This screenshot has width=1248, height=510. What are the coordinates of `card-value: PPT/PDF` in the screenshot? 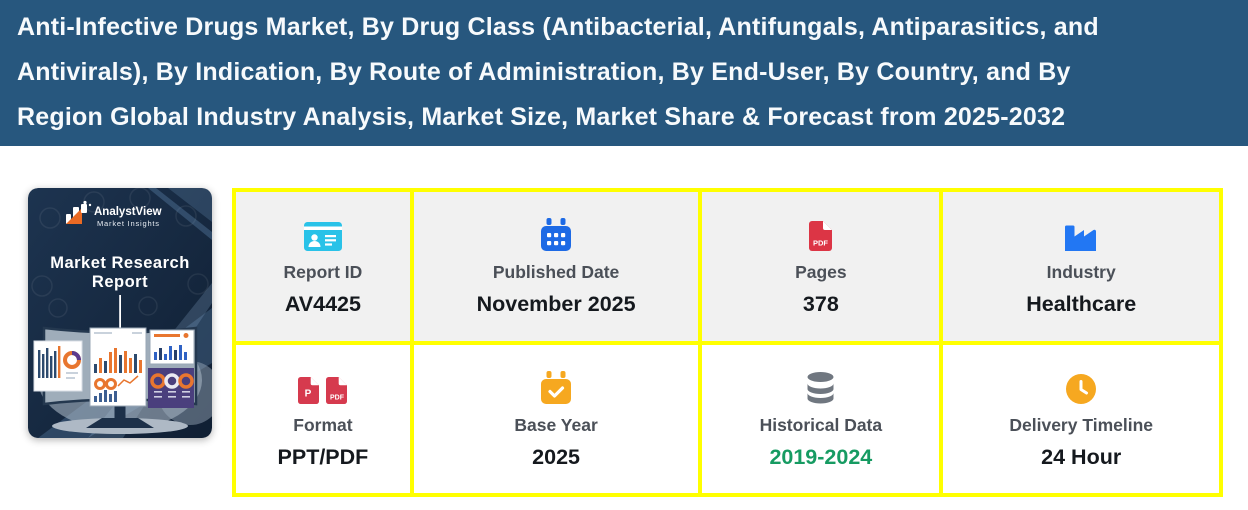 It's located at (323, 456).